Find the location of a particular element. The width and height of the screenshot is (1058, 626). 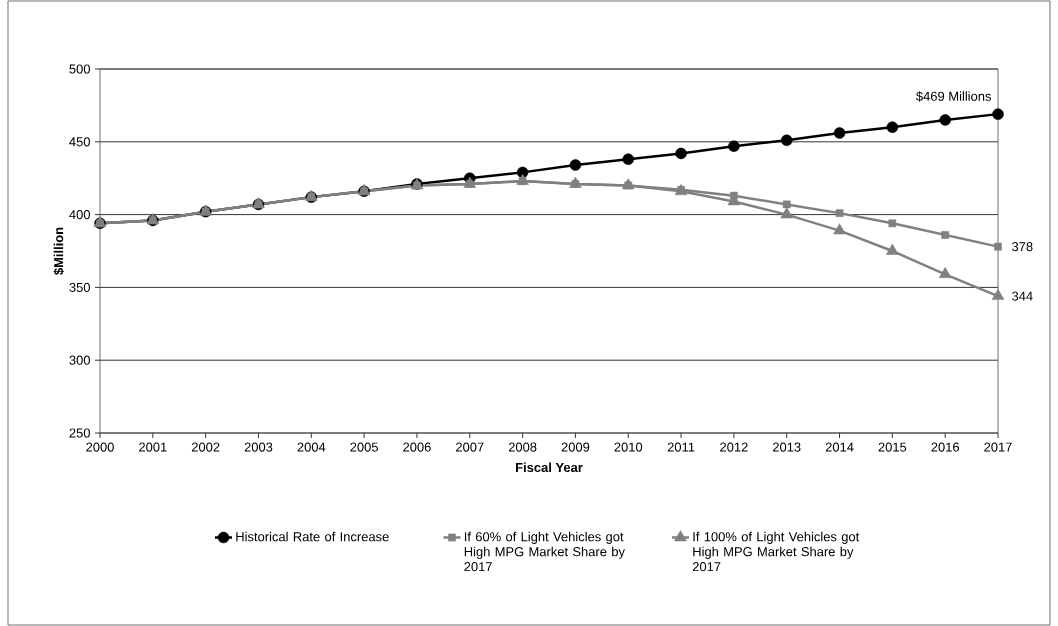

y-tick-label: 300 is located at coordinates (79, 360).